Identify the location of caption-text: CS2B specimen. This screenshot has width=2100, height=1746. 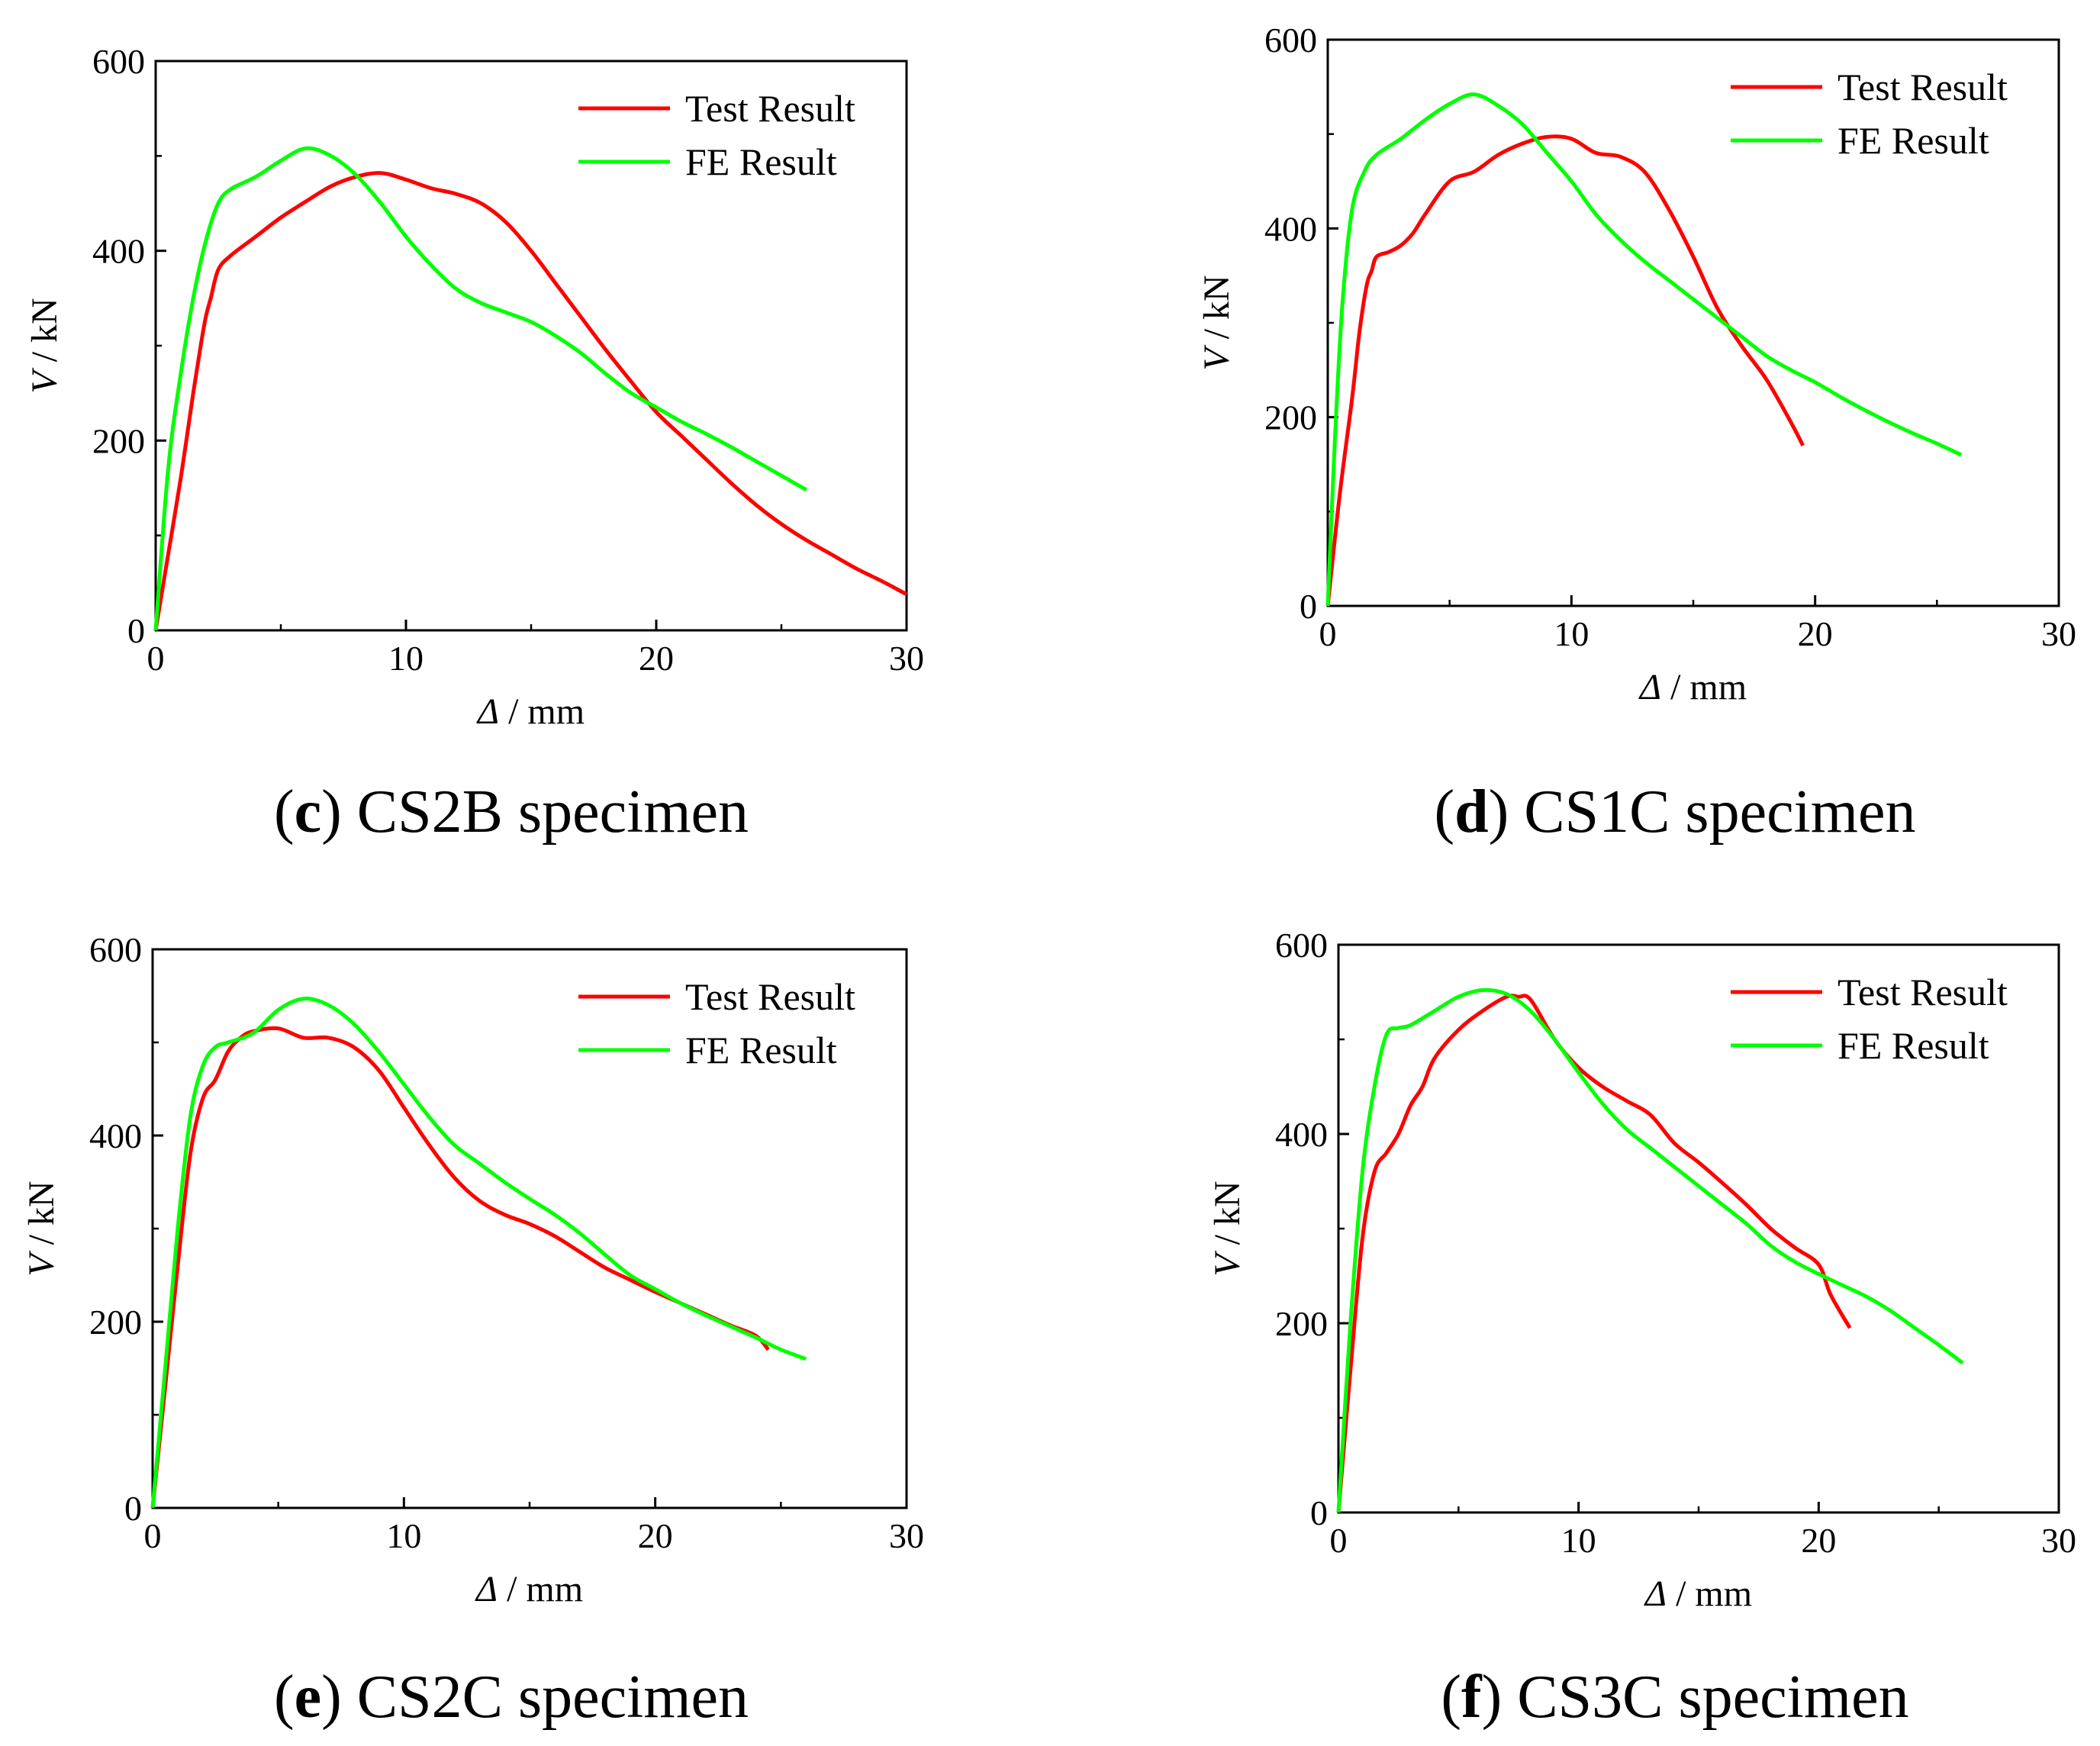
(553, 812).